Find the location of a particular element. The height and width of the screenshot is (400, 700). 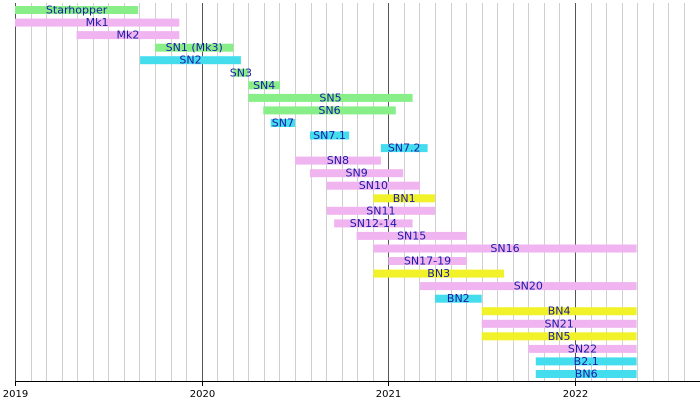

gantt-bar-label: SN16 is located at coordinates (504, 248).